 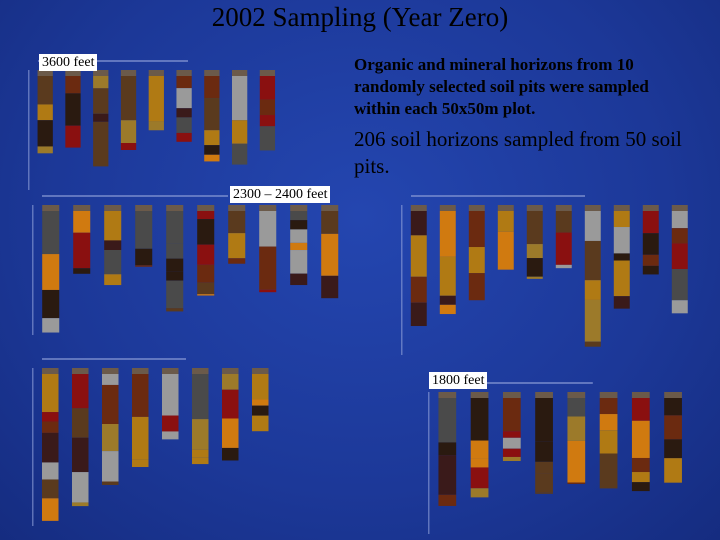 I want to click on slide-title: 2002 Sampling (Year Zero), so click(x=360, y=17).